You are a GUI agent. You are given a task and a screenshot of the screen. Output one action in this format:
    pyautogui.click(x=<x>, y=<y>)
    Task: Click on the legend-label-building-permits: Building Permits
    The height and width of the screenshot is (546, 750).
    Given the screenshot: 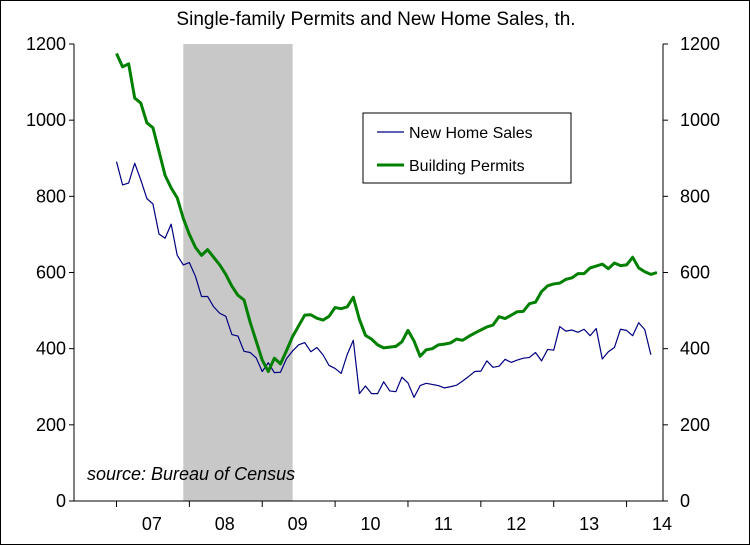 What is the action you would take?
    pyautogui.click(x=467, y=166)
    